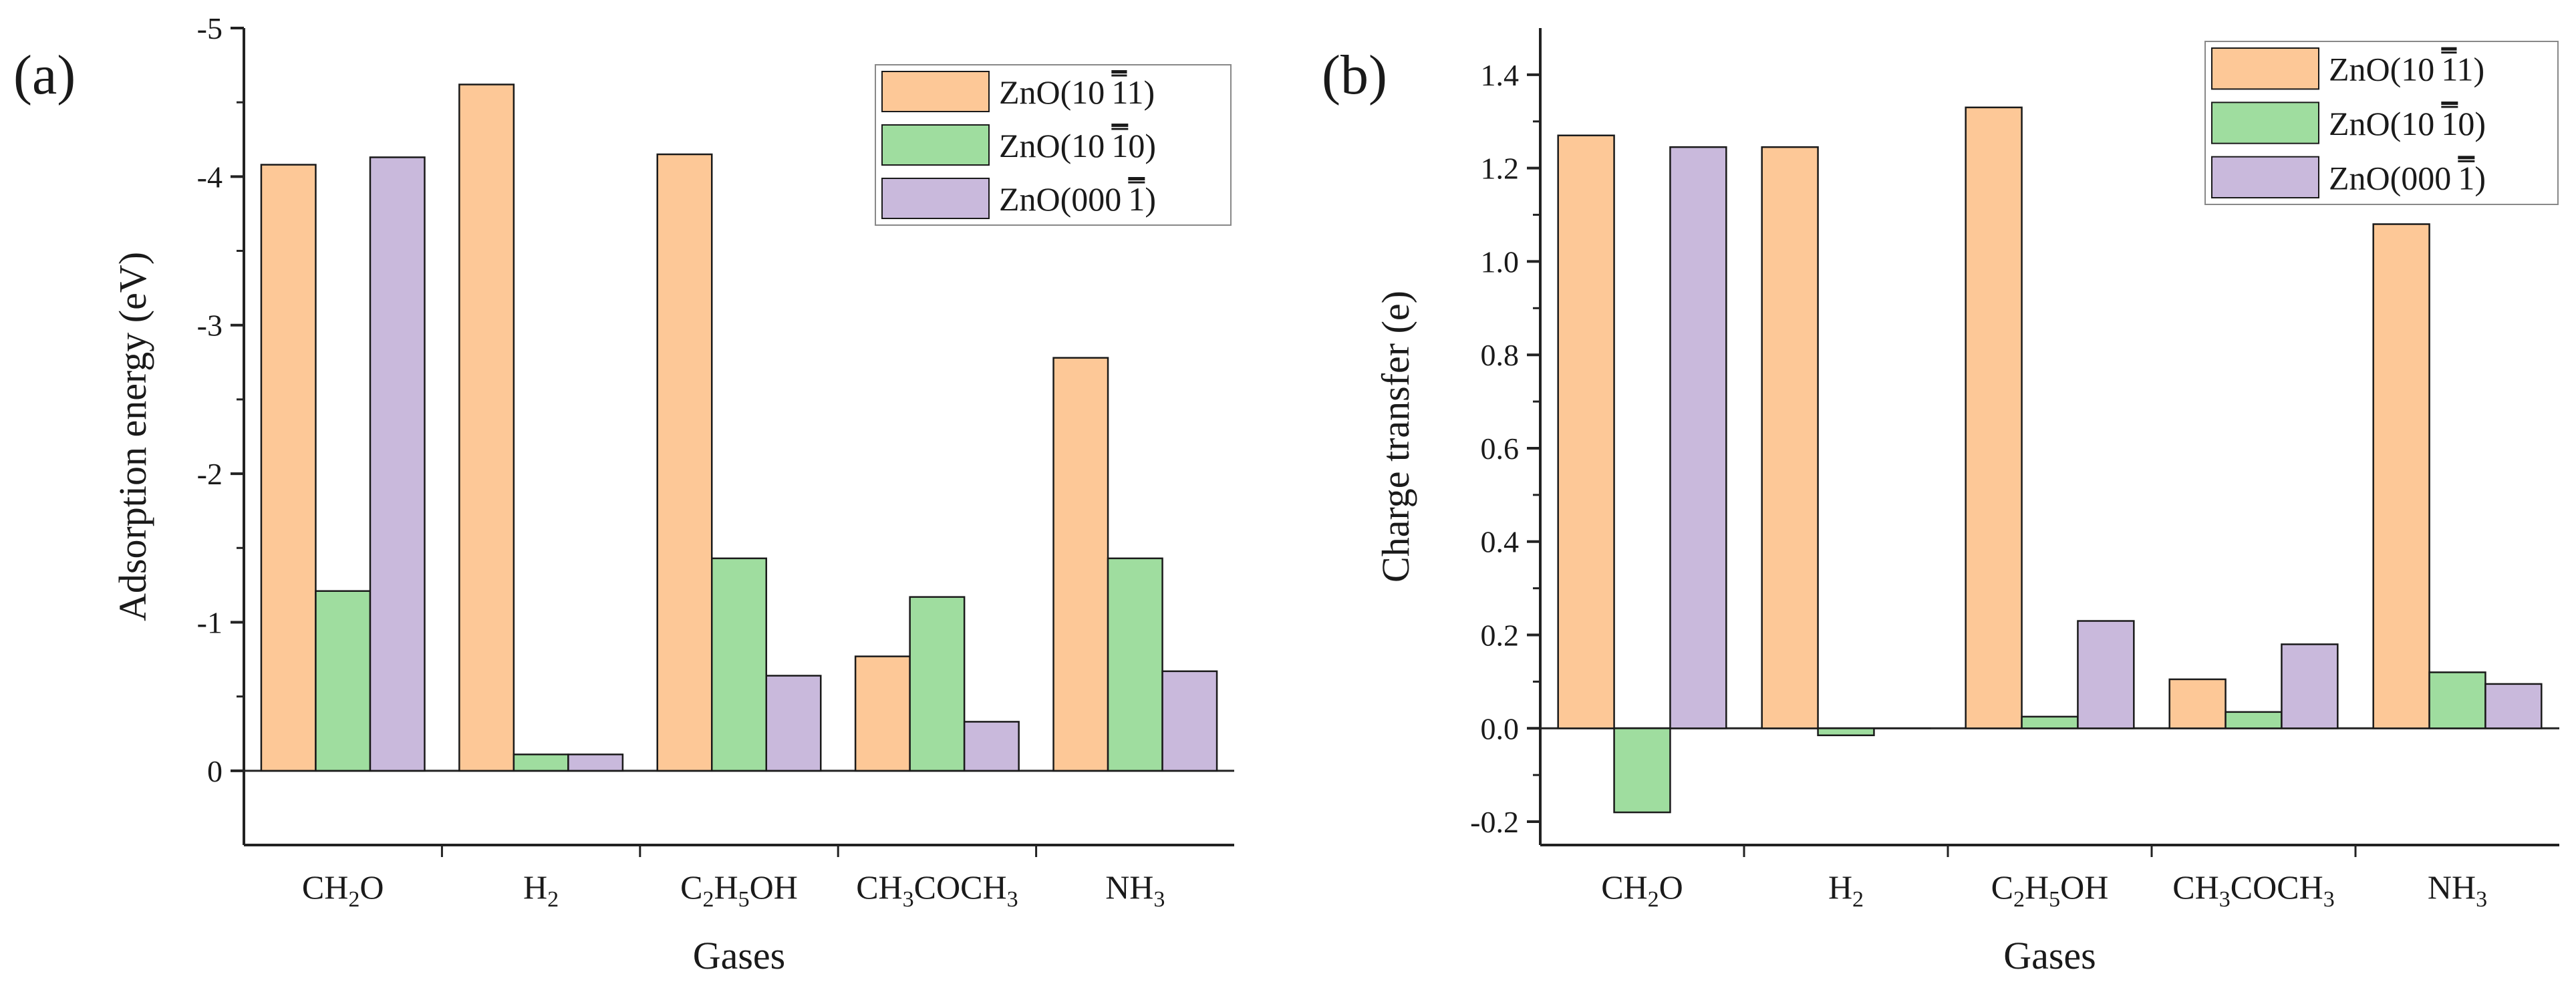  What do you see at coordinates (215, 771) in the screenshot?
I see `y-tick-label: 0` at bounding box center [215, 771].